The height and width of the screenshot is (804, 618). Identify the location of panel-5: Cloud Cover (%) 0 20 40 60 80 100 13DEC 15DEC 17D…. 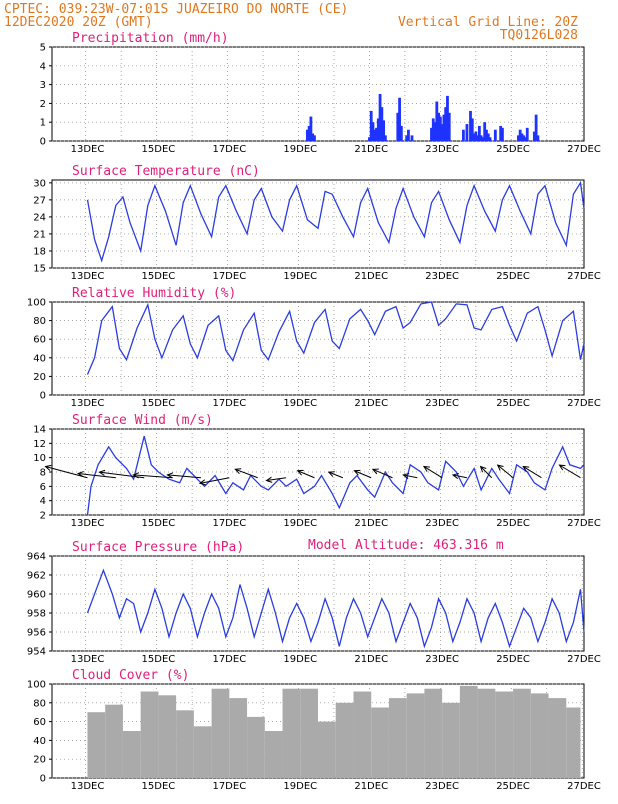
(314, 730).